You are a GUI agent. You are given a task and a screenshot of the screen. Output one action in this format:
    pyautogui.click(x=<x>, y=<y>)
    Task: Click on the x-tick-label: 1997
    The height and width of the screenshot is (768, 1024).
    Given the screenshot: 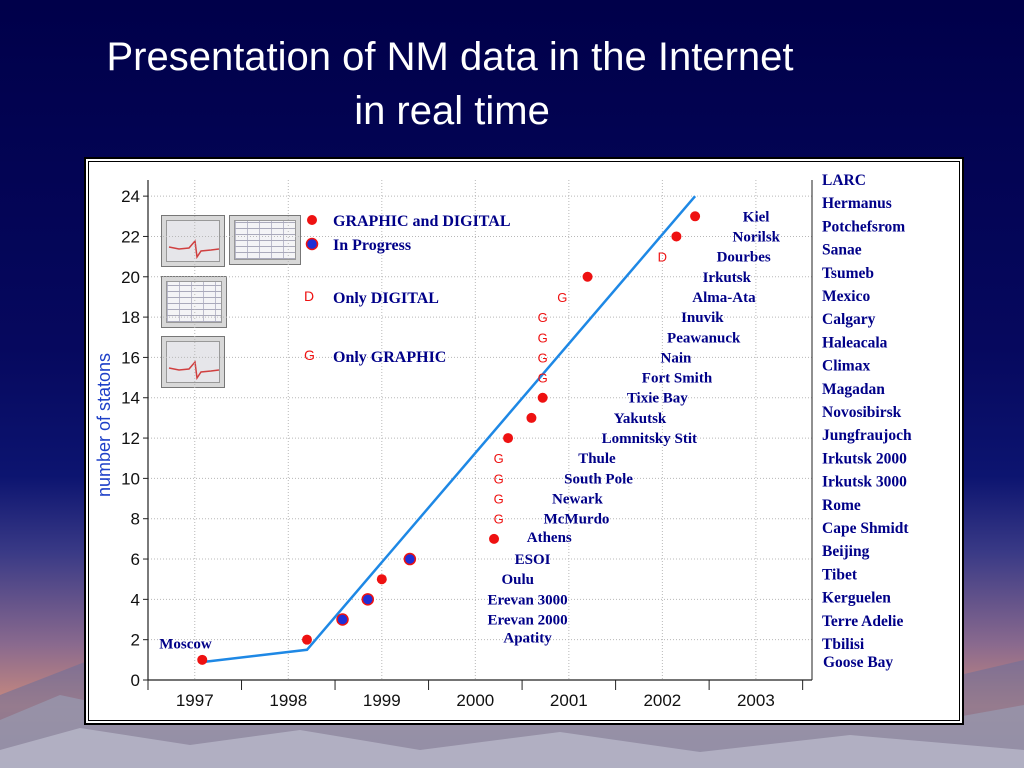 What is the action you would take?
    pyautogui.click(x=195, y=700)
    